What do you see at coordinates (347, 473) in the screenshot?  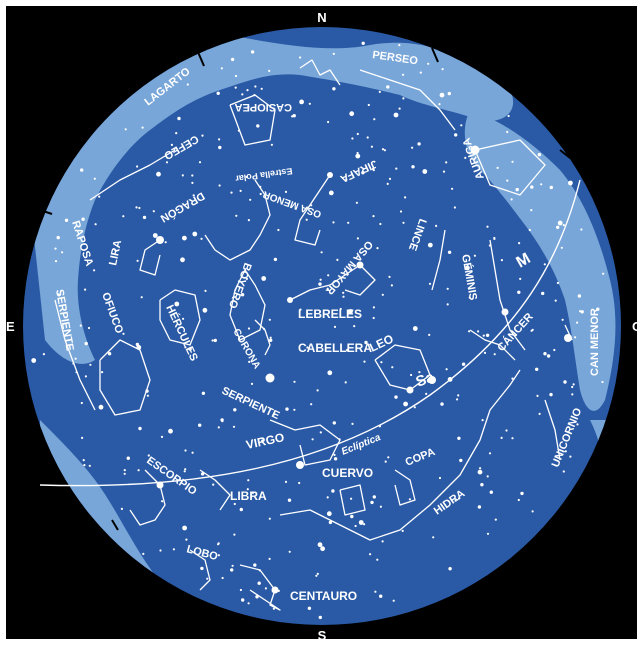 I see `constellation-label-cuervo: CUERVO` at bounding box center [347, 473].